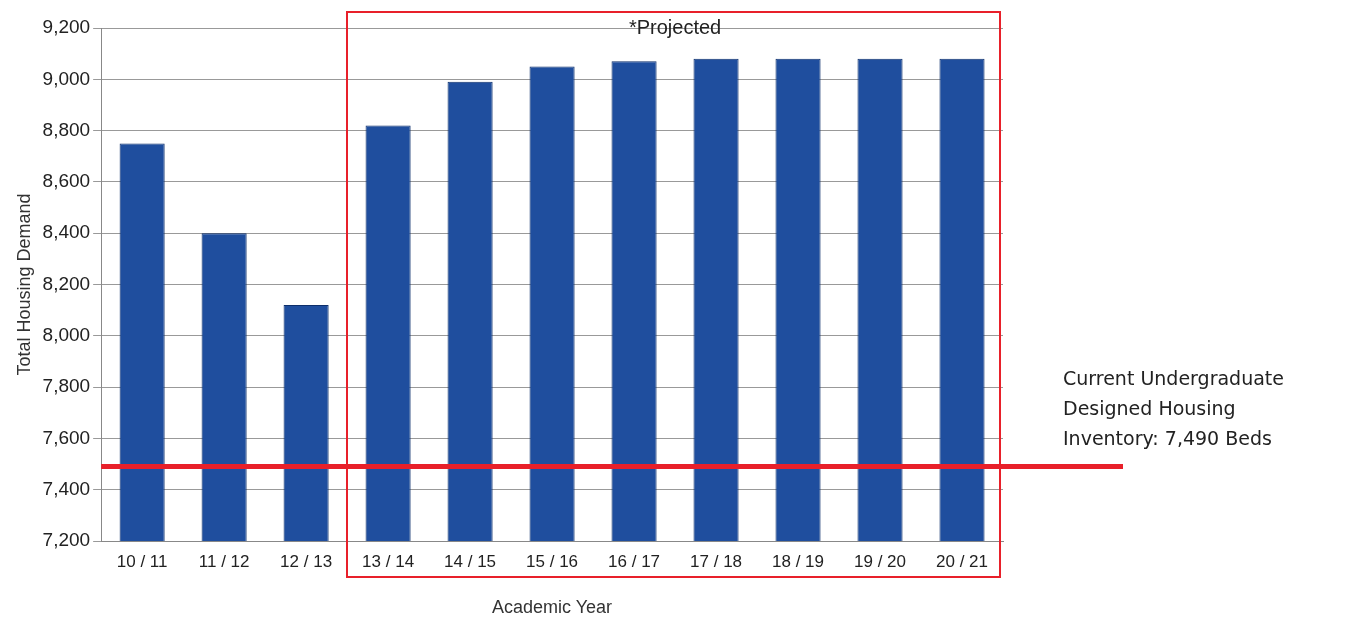 This screenshot has width=1363, height=631. I want to click on x-tick-label: 15 / 16, so click(552, 561).